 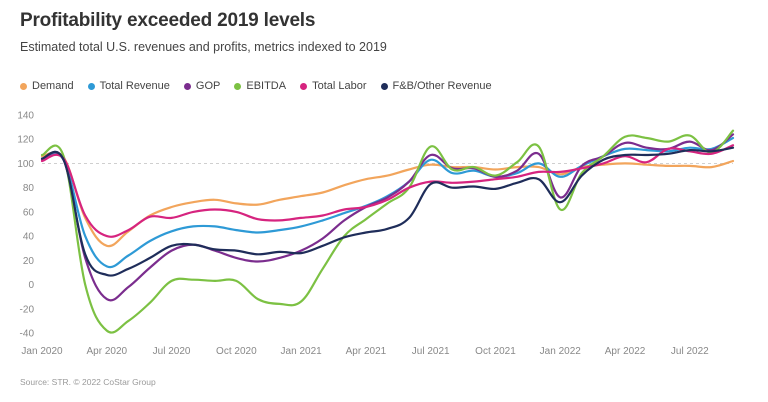 I want to click on legend-swatch-total-labor, so click(x=304, y=86).